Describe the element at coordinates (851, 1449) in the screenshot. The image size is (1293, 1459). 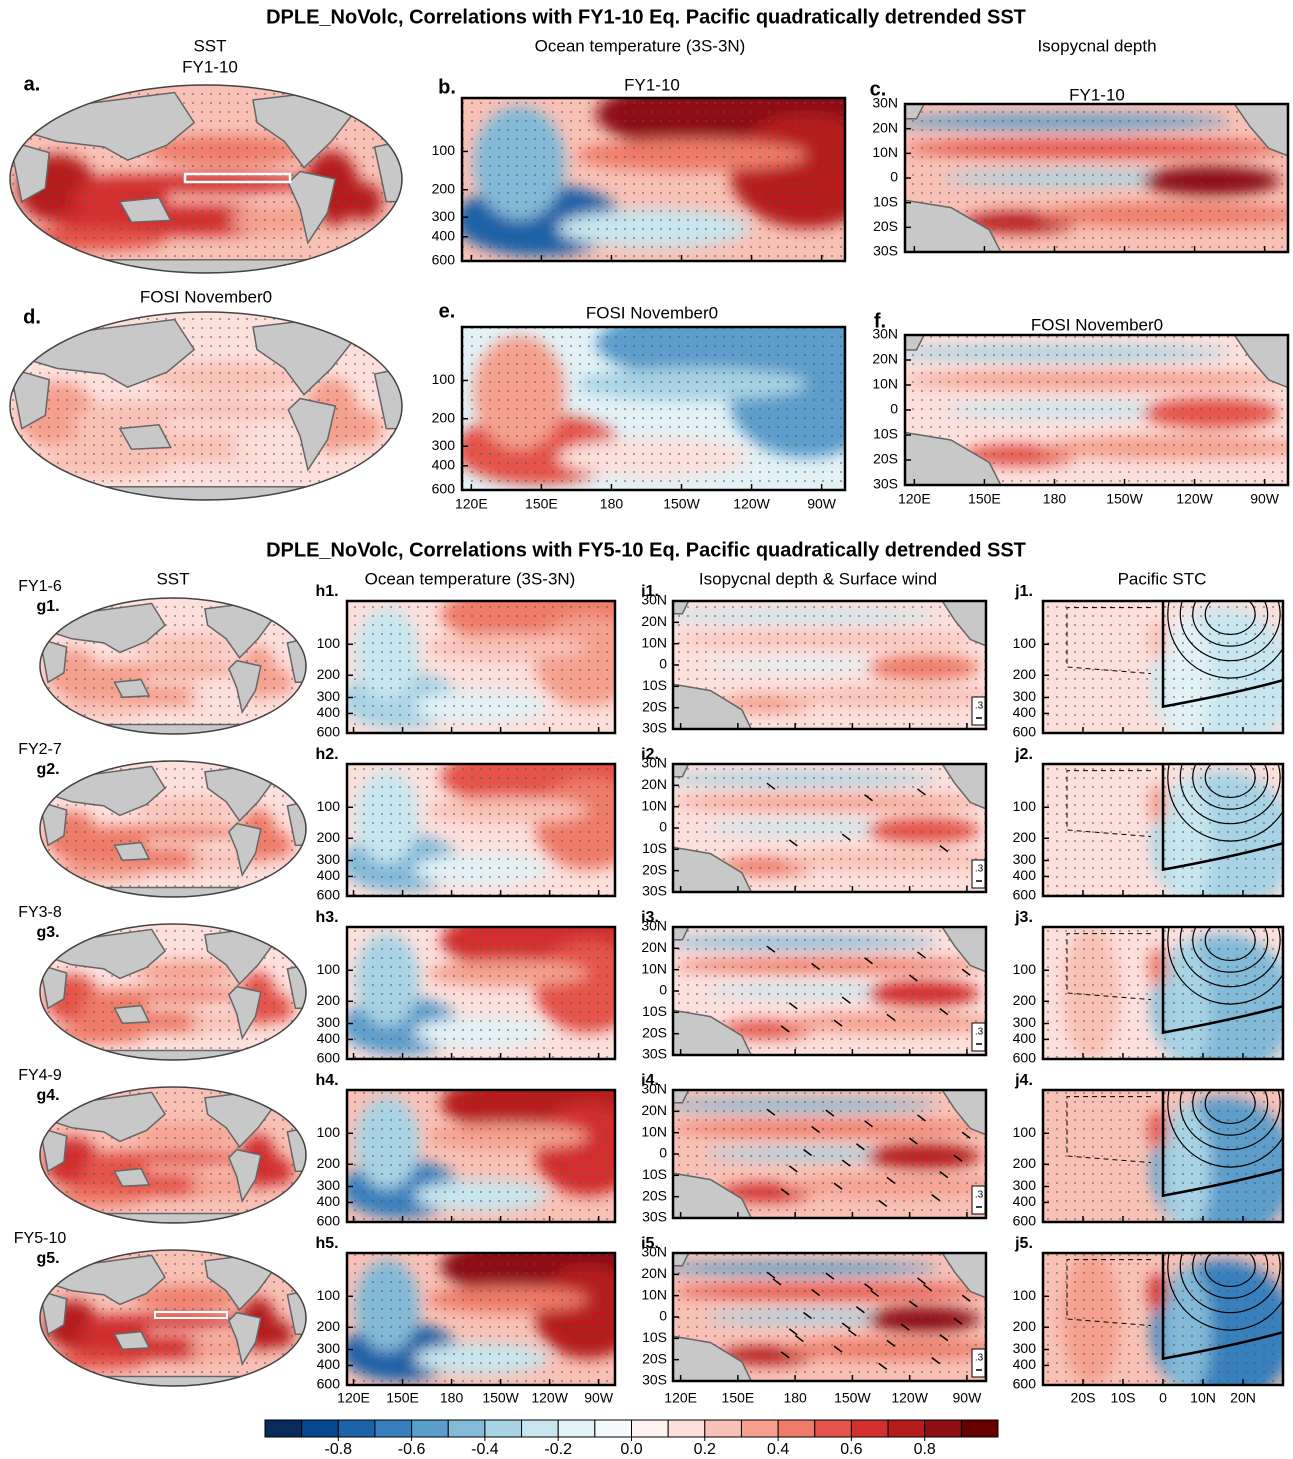
I see `colorbar-tick-label: 0.6` at that location.